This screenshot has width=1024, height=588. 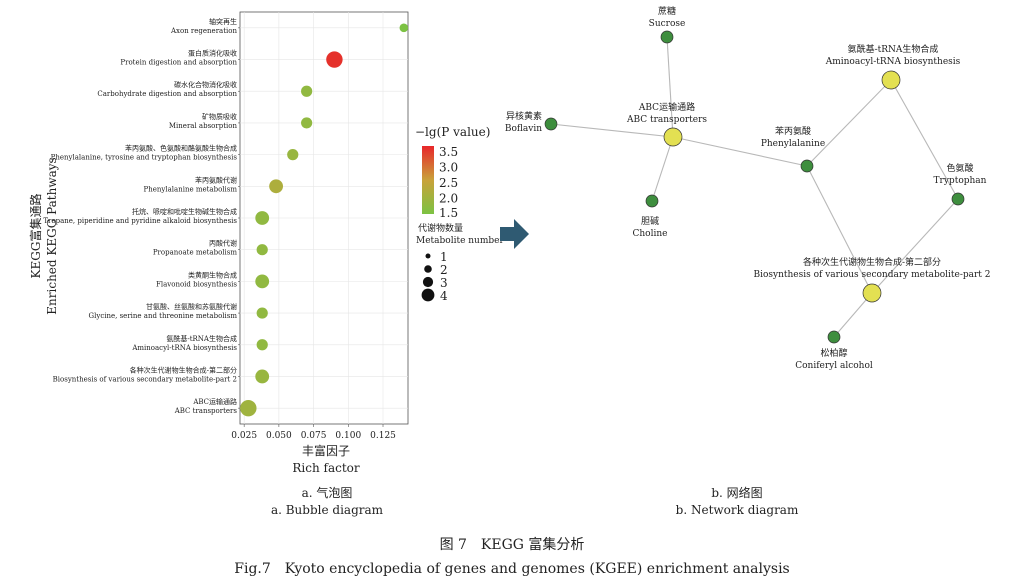 What do you see at coordinates (201, 338) in the screenshot?
I see `pathway-label-cn: 氨酰基-tRNA生物合成` at bounding box center [201, 338].